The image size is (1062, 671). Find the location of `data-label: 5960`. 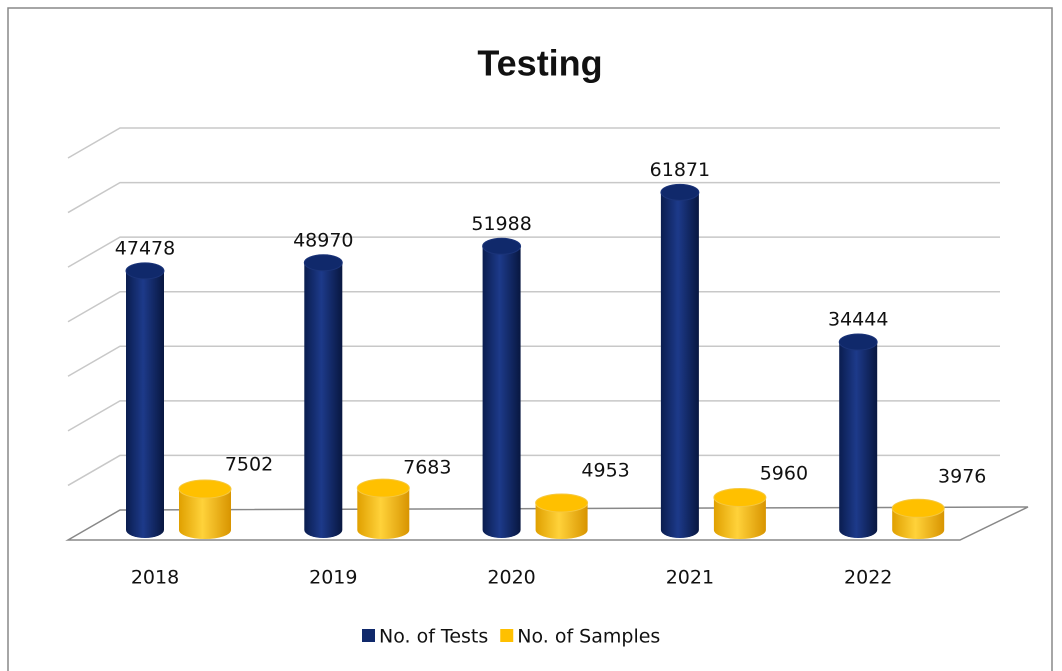

data-label: 5960 is located at coordinates (784, 474).